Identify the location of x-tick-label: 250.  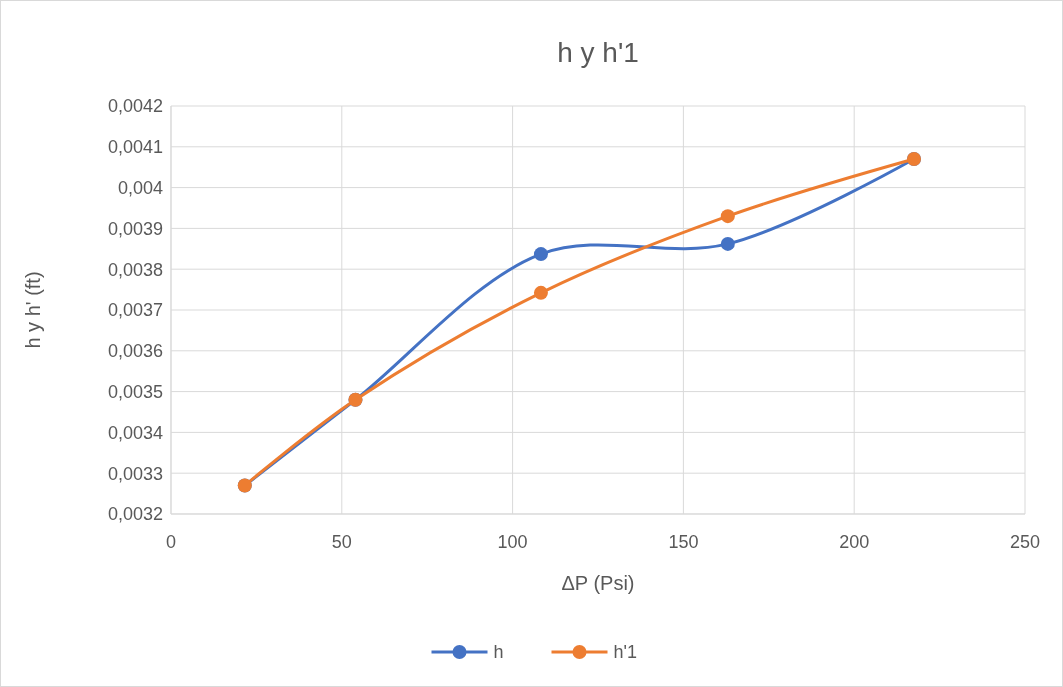
(1025, 542).